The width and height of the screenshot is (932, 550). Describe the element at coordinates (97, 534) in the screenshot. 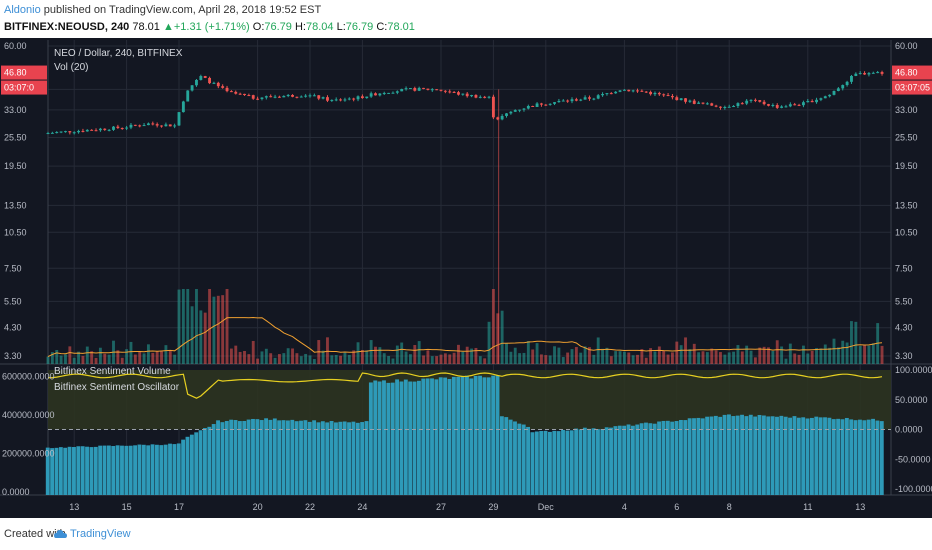

I see `tradingview-logo: TradingView` at that location.